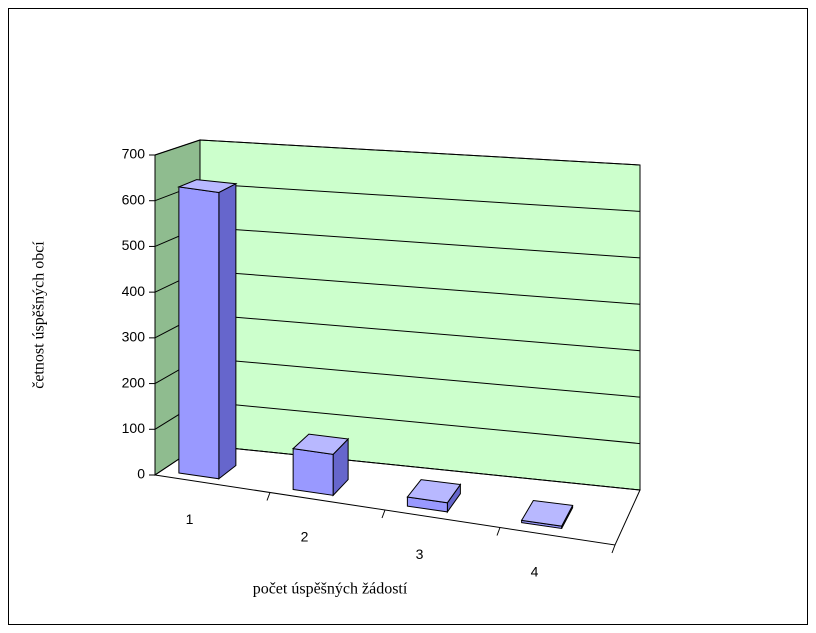  What do you see at coordinates (134, 382) in the screenshot?
I see `y-tick-label: 200` at bounding box center [134, 382].